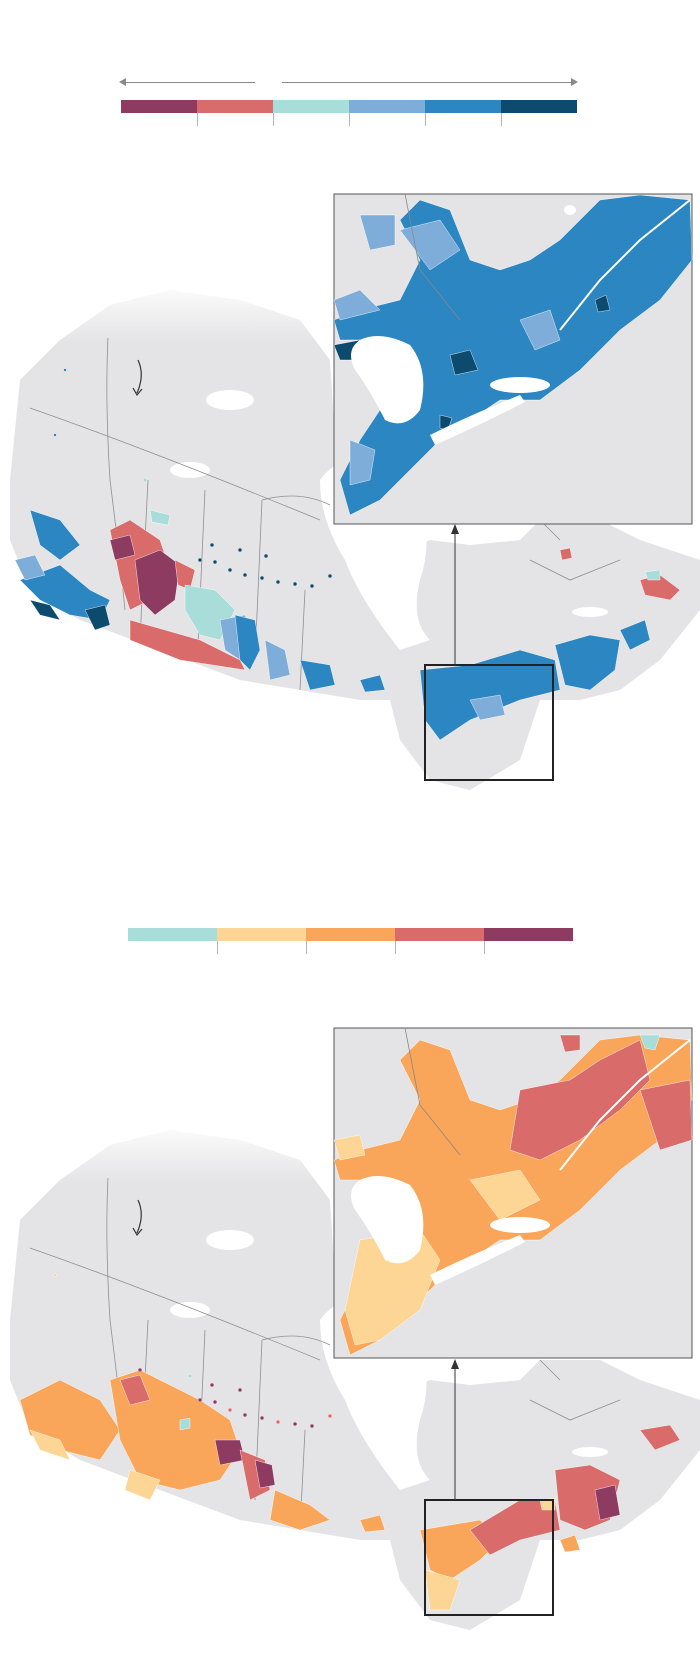  I want to click on inset-regions, so click(513, 1195).